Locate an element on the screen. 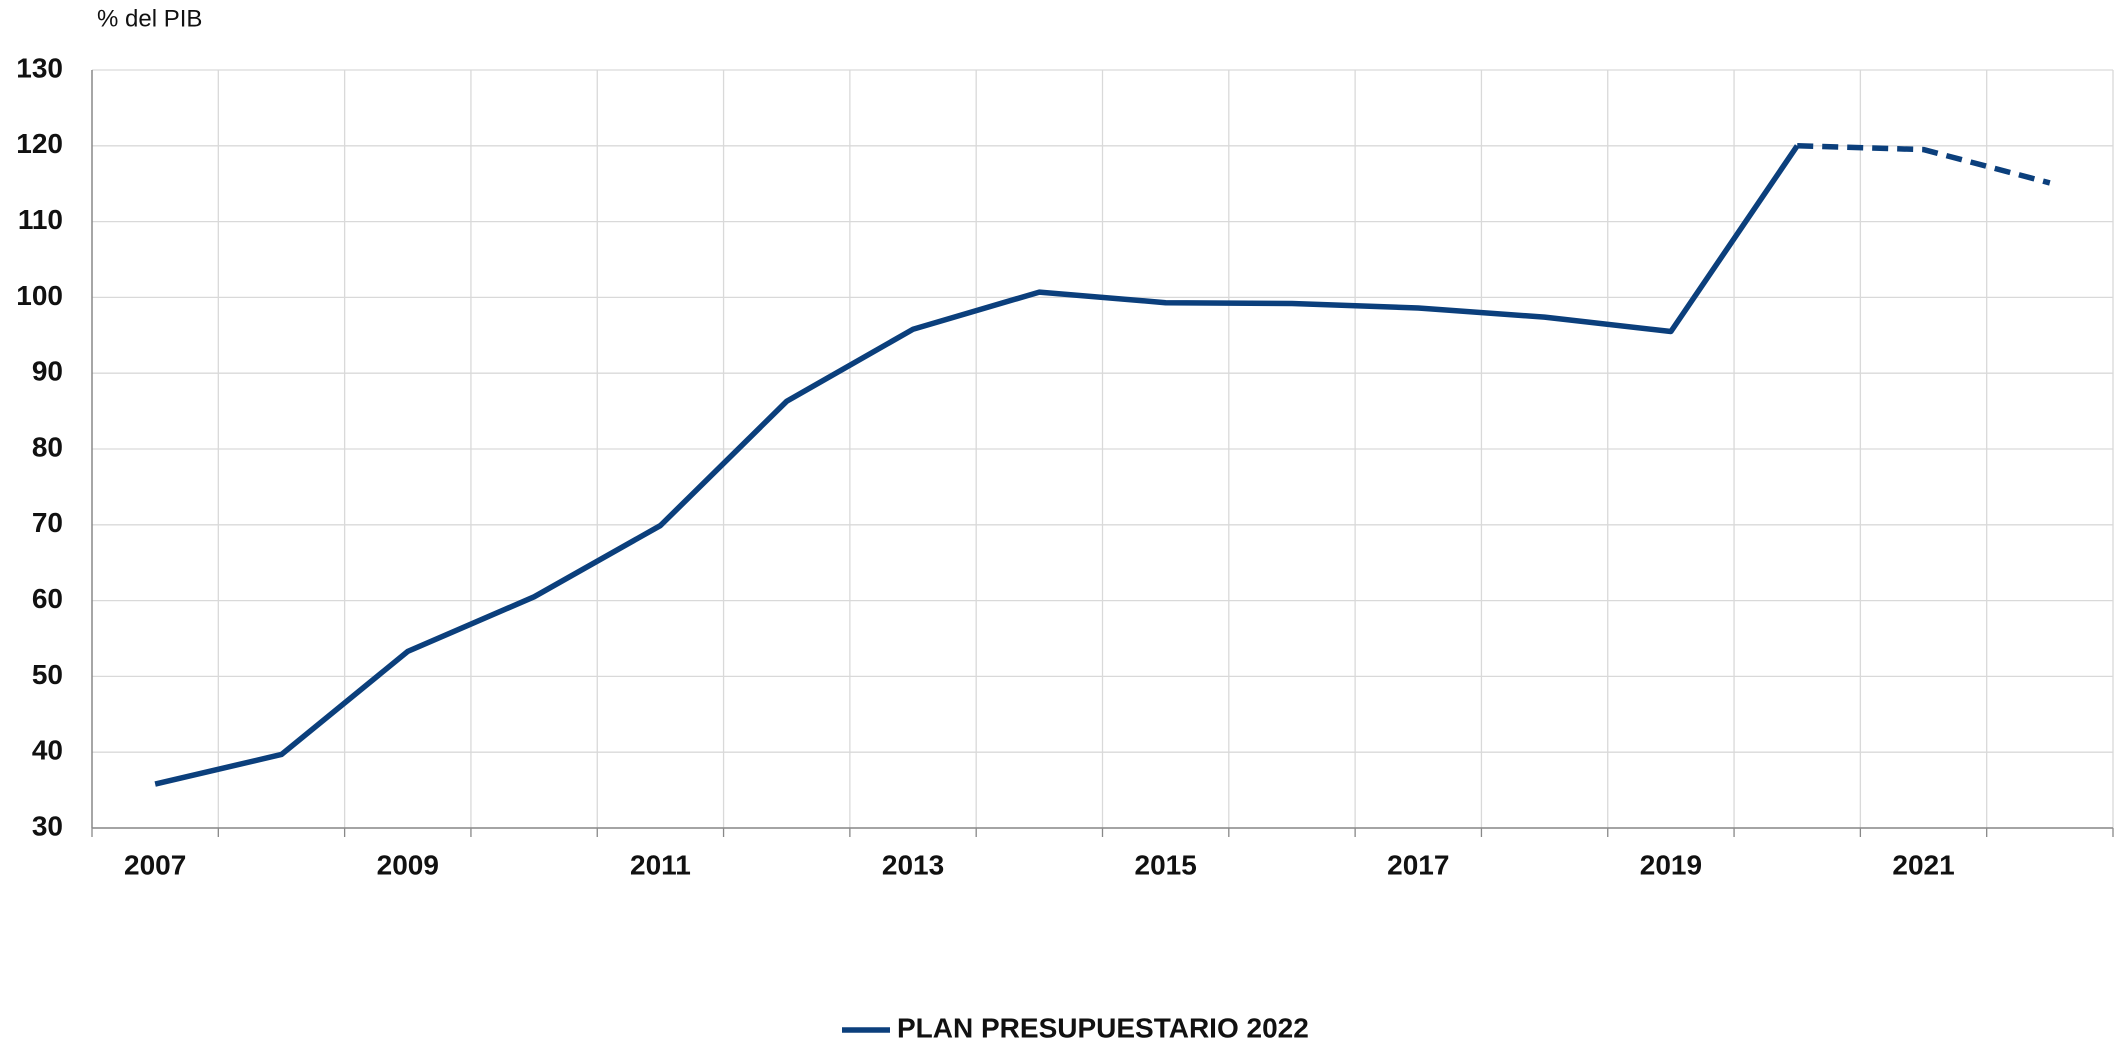  x-tick-label: 2017 is located at coordinates (1418, 864).